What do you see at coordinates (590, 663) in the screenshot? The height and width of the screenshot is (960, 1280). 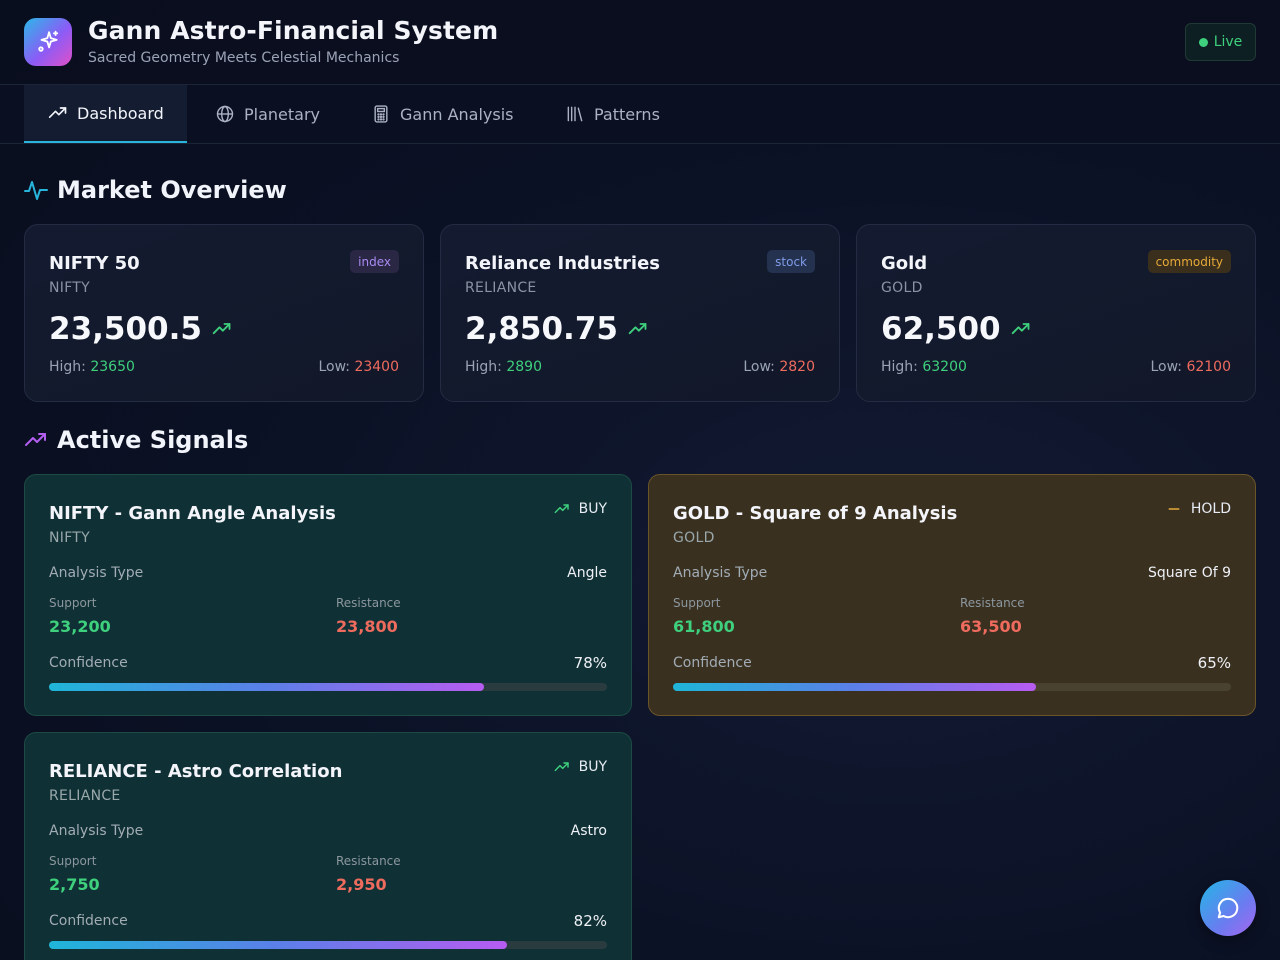 I see `confidence-value: 78%` at bounding box center [590, 663].